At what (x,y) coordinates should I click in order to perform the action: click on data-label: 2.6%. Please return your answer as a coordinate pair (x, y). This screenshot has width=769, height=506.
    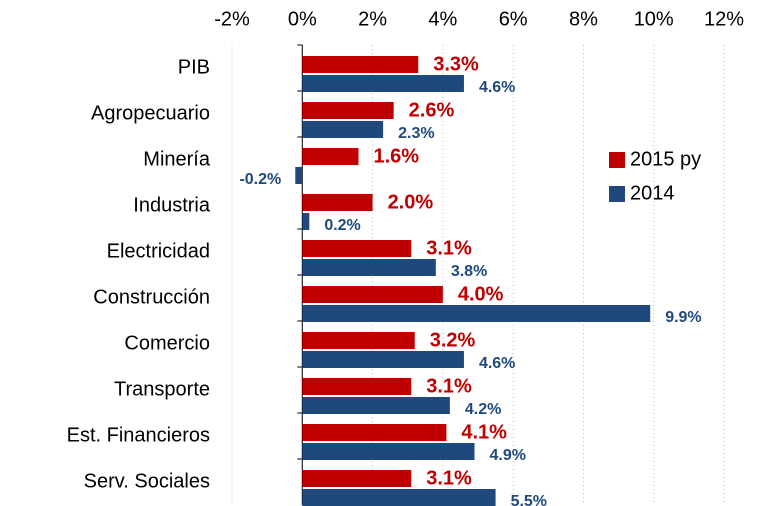
    Looking at the image, I should click on (432, 110).